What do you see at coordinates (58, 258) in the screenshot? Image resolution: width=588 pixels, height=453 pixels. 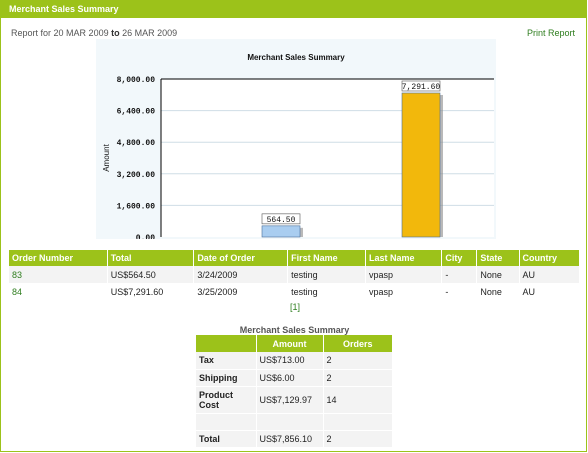 I see `orders-column-header: Order Number` at bounding box center [58, 258].